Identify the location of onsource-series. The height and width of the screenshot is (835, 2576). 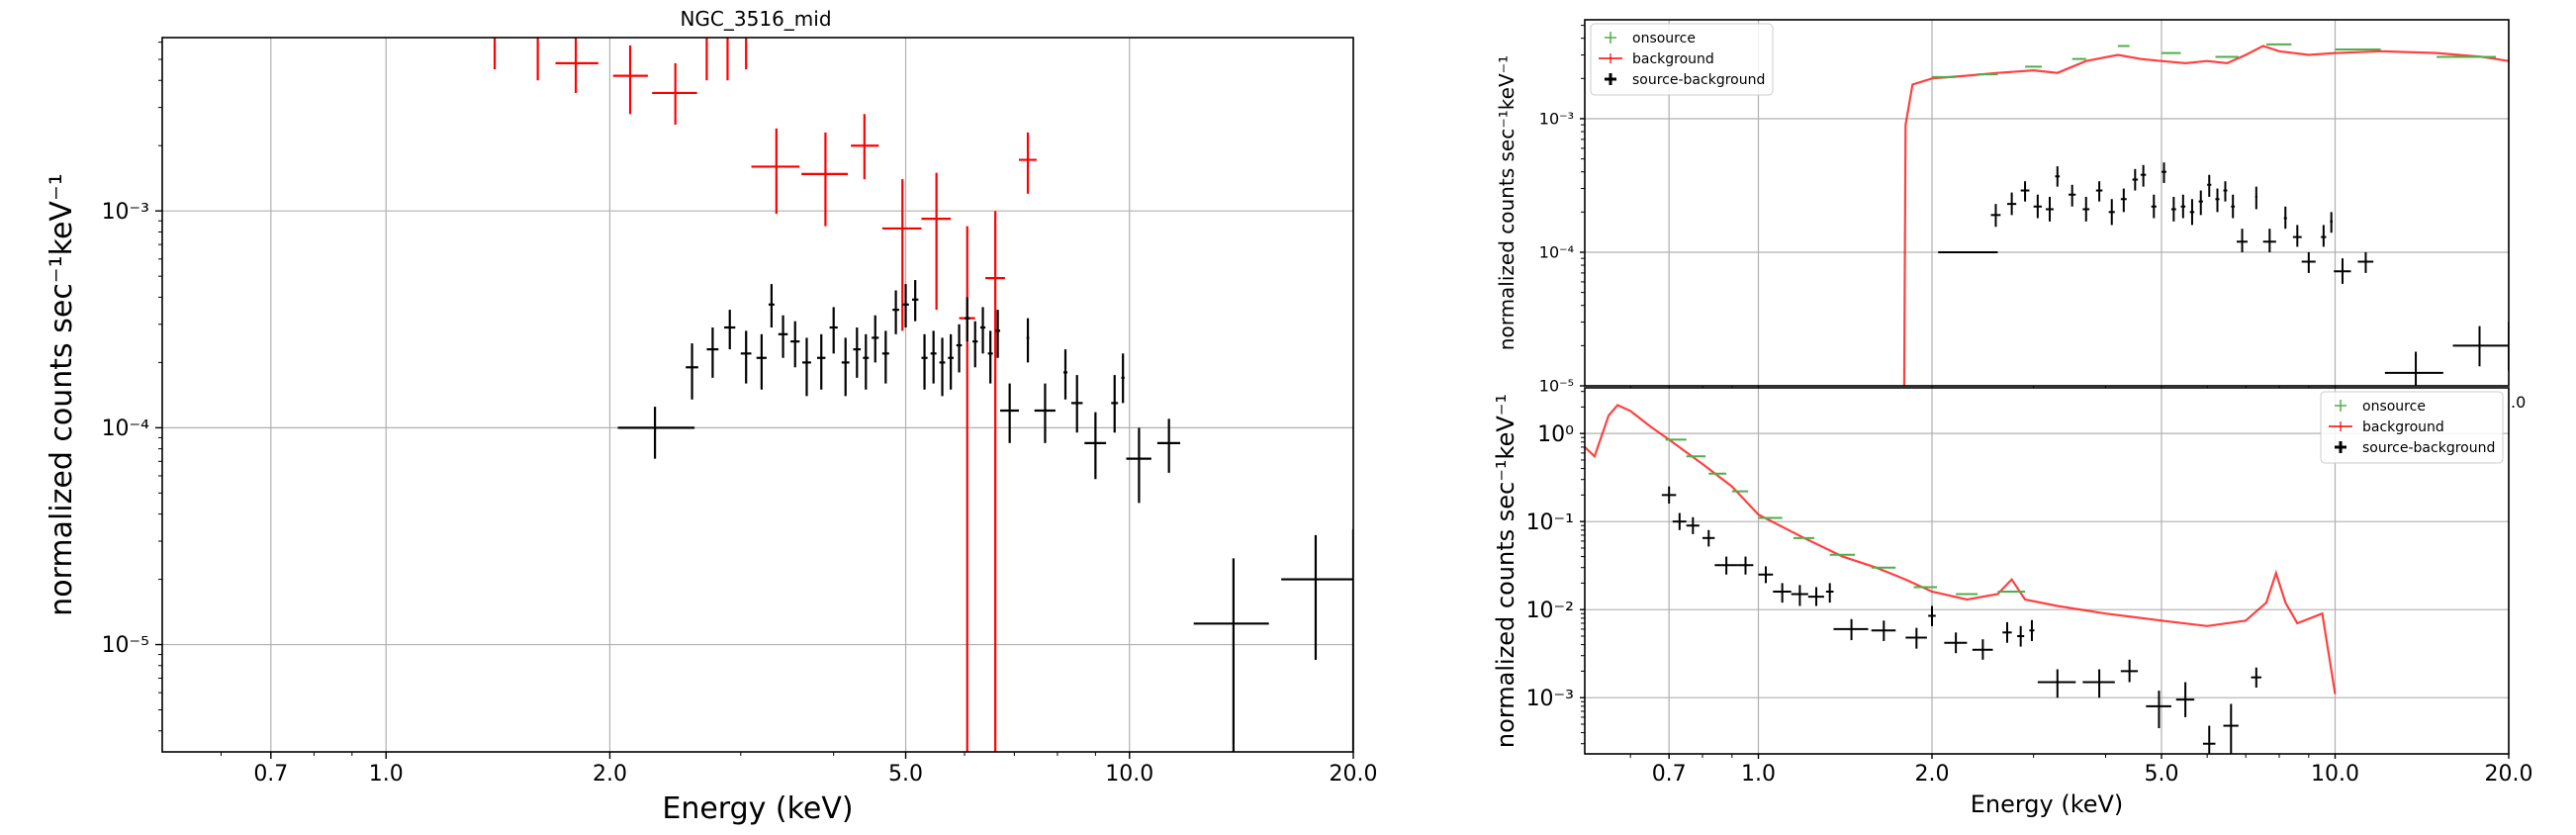
(1845, 517).